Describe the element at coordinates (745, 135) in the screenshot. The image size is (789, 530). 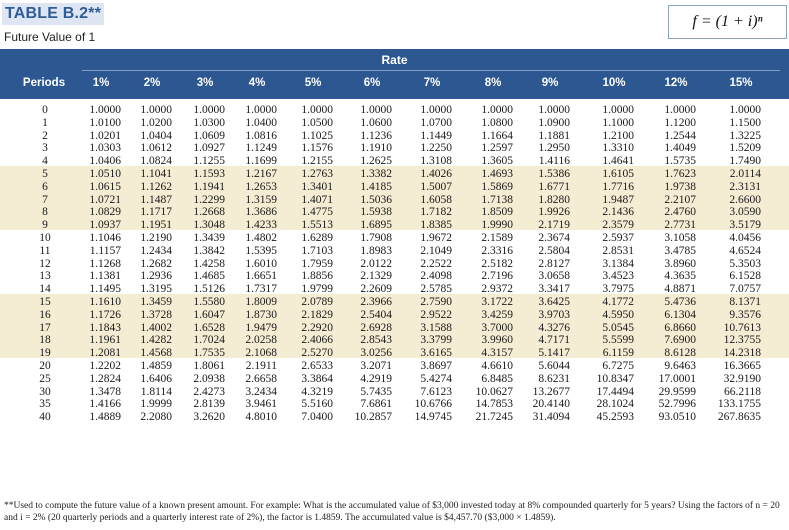
I see `factor-cell: 1.3225` at that location.